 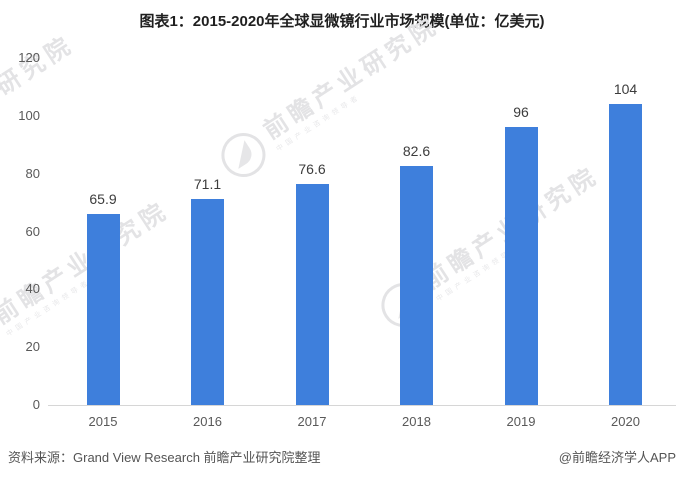 I want to click on y-axis-tick-40: 40, so click(x=32, y=289).